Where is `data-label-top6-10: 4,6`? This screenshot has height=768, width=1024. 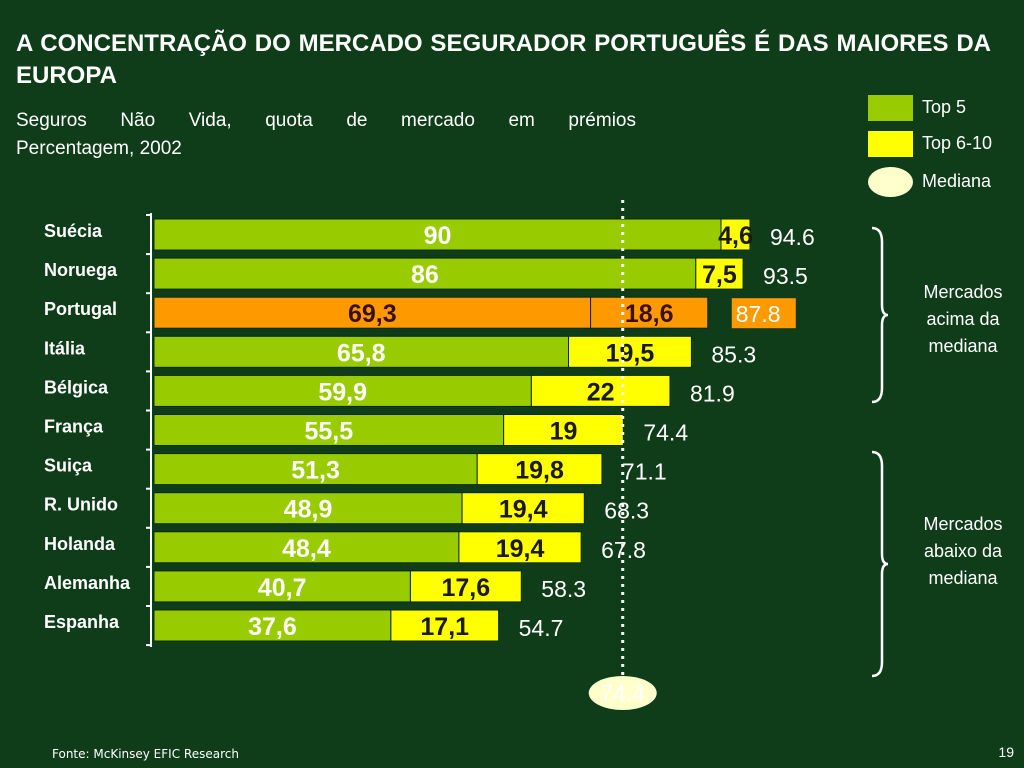
data-label-top6-10: 4,6 is located at coordinates (735, 236).